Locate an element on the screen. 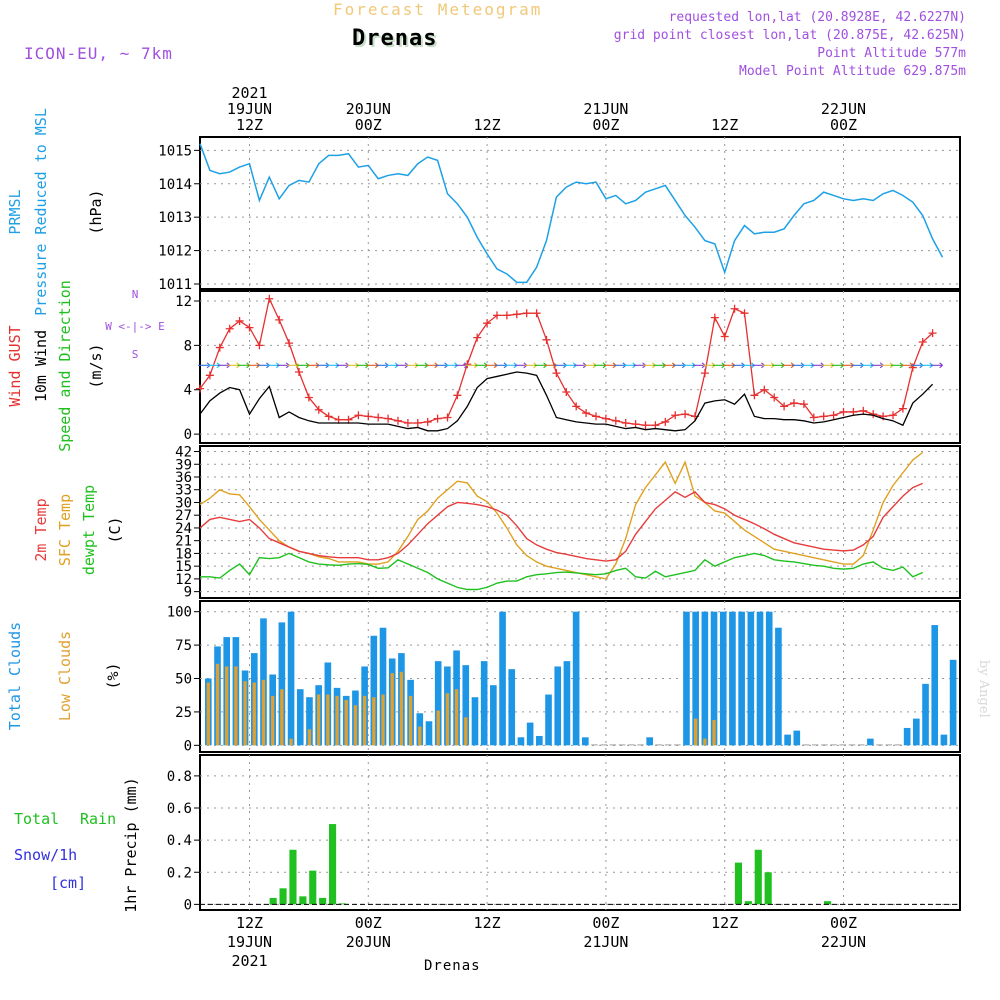 The height and width of the screenshot is (1000, 1000). y-tick-label: 1011 is located at coordinates (175, 285).